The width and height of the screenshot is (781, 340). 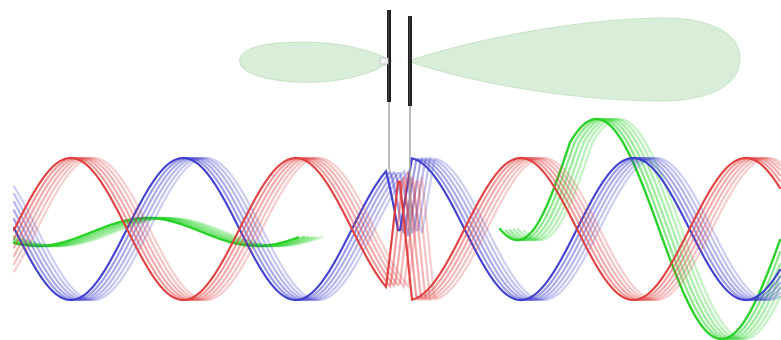 I want to click on left-rod-highlight, so click(x=388, y=56).